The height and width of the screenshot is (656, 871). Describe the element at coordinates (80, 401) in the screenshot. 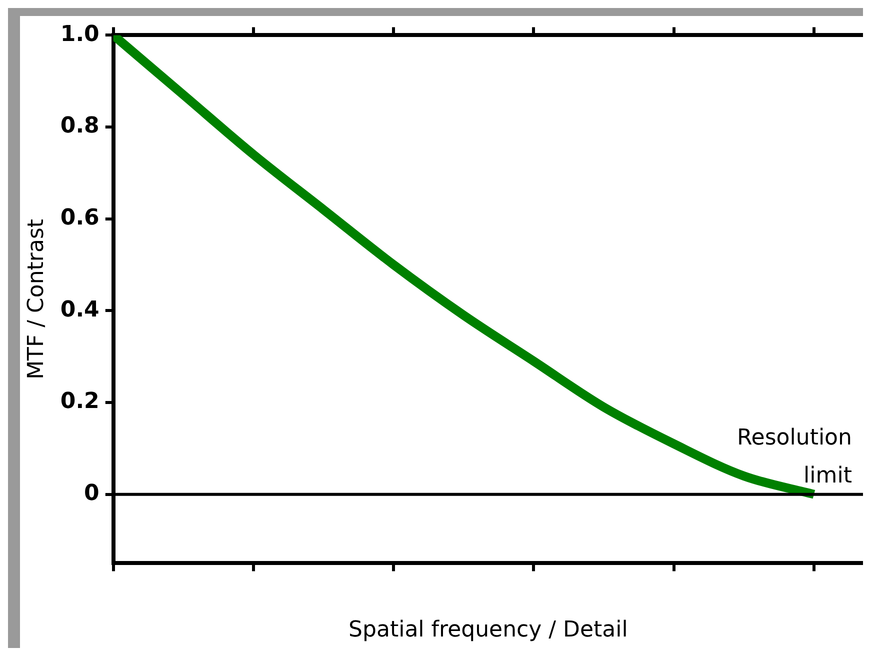

I see `y-tick-label: 0.2` at that location.